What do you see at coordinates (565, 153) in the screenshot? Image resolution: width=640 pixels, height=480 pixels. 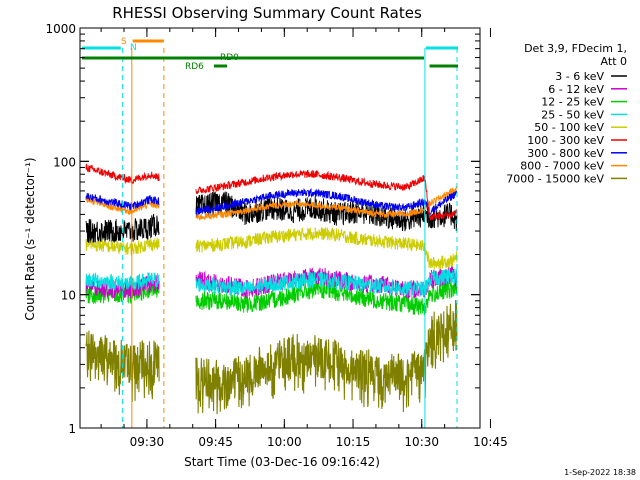 I see `legend-label-6: 300 - 800 keV` at bounding box center [565, 153].